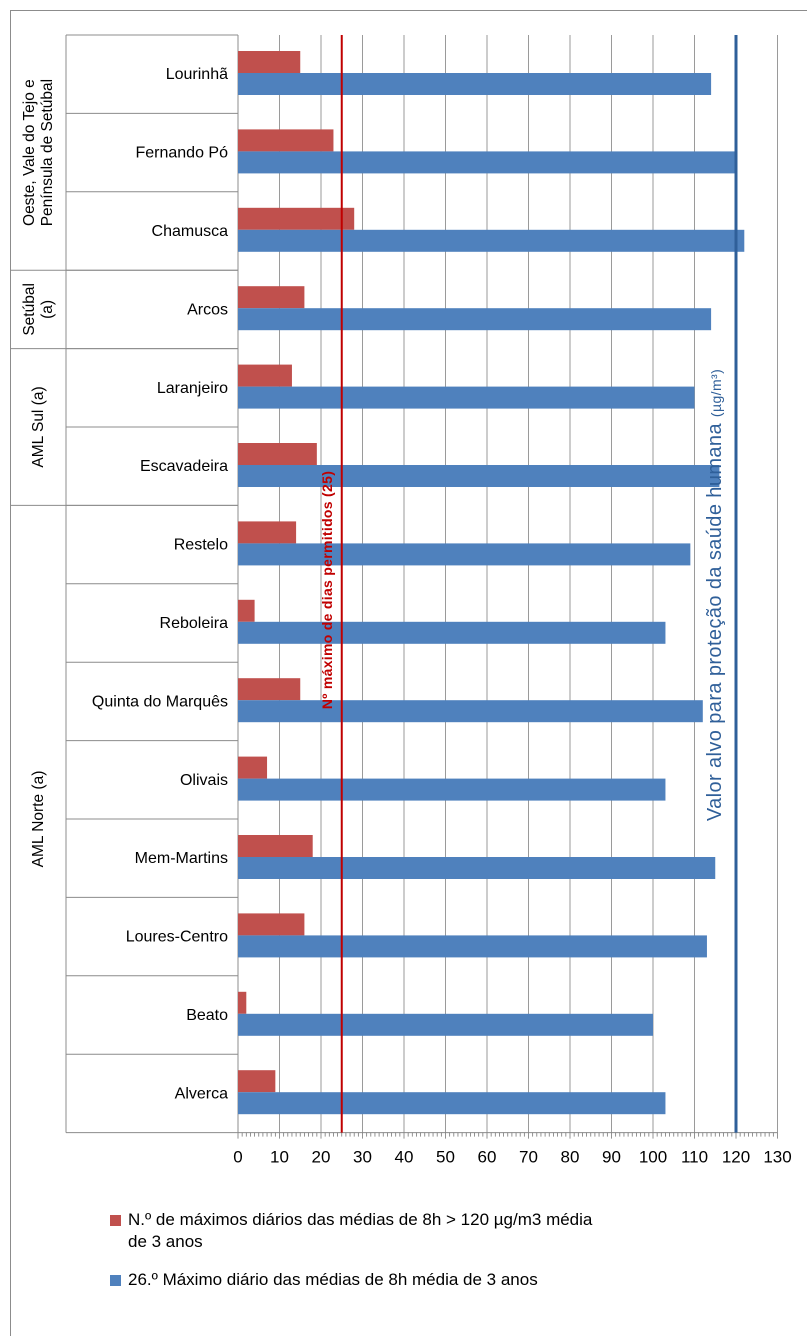 Image resolution: width=807 pixels, height=1336 pixels. Describe the element at coordinates (207, 309) in the screenshot. I see `category-label: Arcos` at that location.